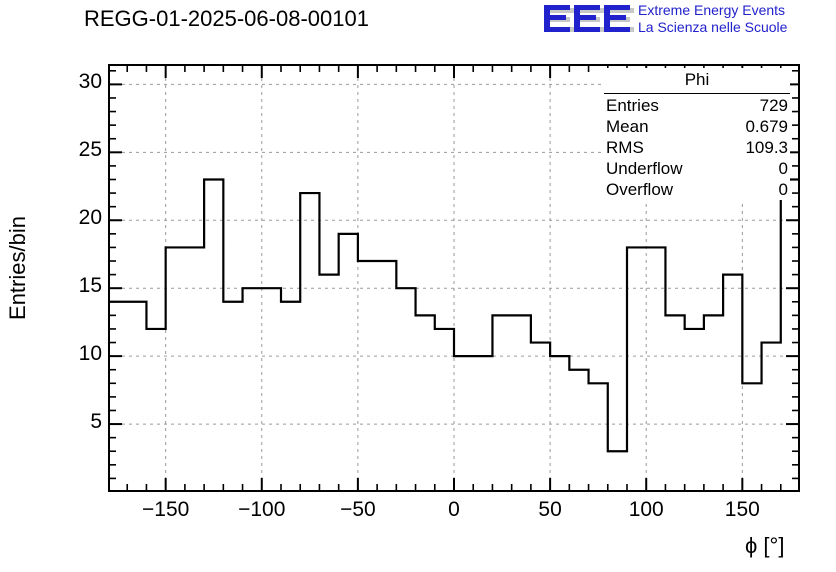  Describe the element at coordinates (589, 18) in the screenshot. I see `eee-logo-mark-icon` at that location.